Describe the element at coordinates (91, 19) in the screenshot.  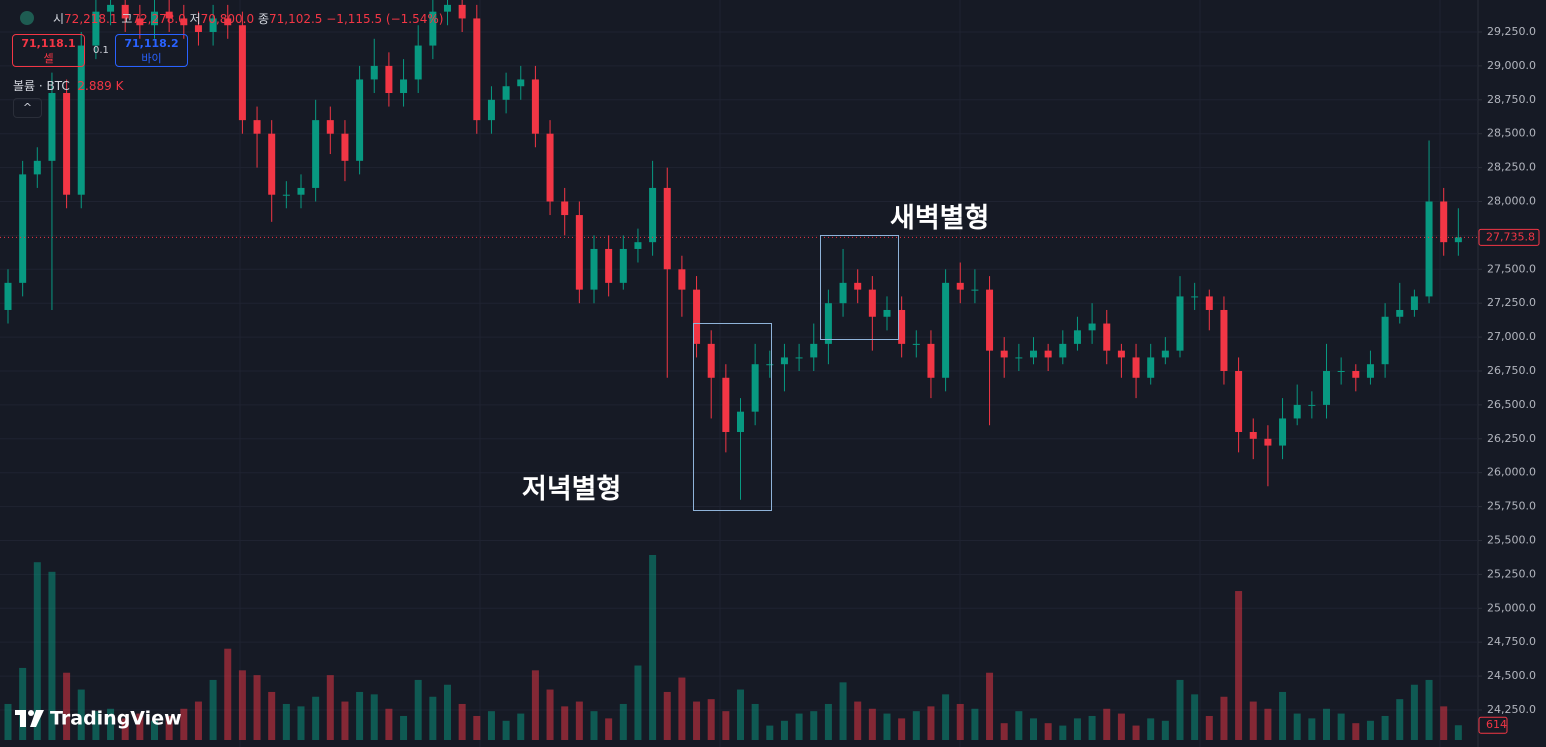
I see `value: 72,218.1` at that location.